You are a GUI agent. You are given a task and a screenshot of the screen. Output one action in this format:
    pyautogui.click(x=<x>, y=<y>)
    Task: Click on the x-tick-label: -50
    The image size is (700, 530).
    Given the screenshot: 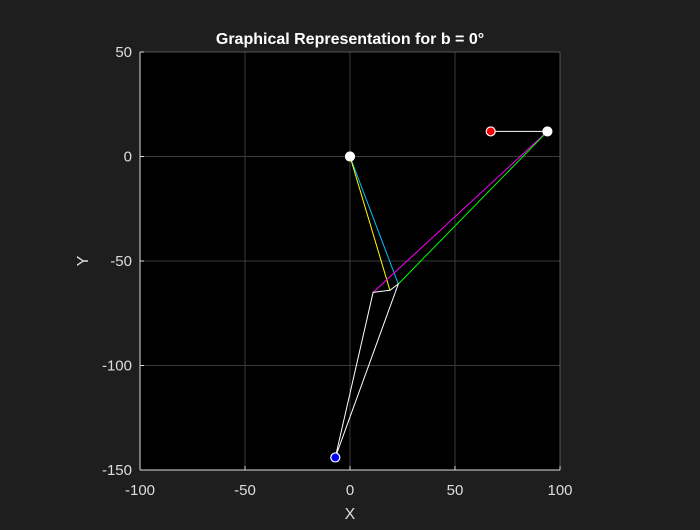 What is the action you would take?
    pyautogui.click(x=245, y=490)
    